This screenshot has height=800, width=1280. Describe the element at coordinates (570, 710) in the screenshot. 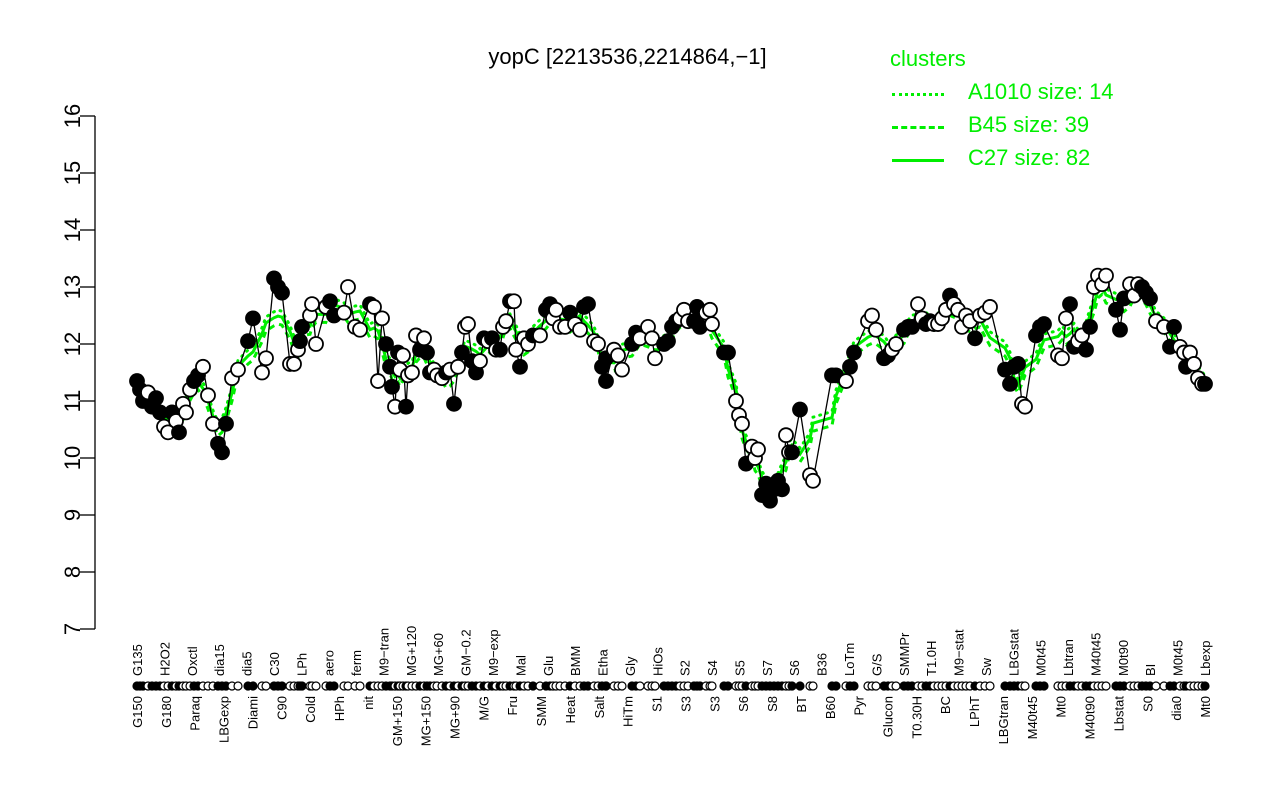

I see `x-tick-label: Heat` at that location.